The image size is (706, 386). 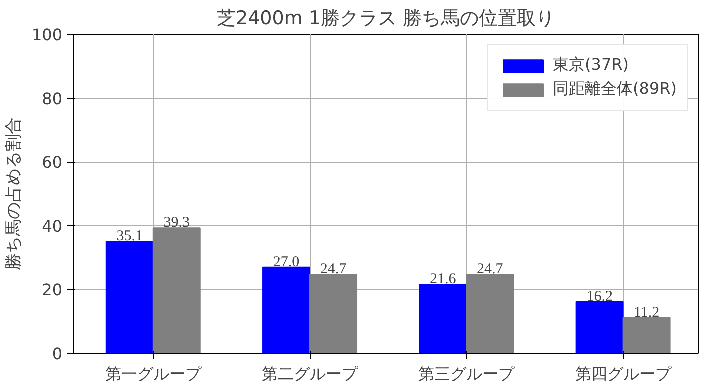 What do you see at coordinates (52, 162) in the screenshot?
I see `y-tick-label: 60` at bounding box center [52, 162].